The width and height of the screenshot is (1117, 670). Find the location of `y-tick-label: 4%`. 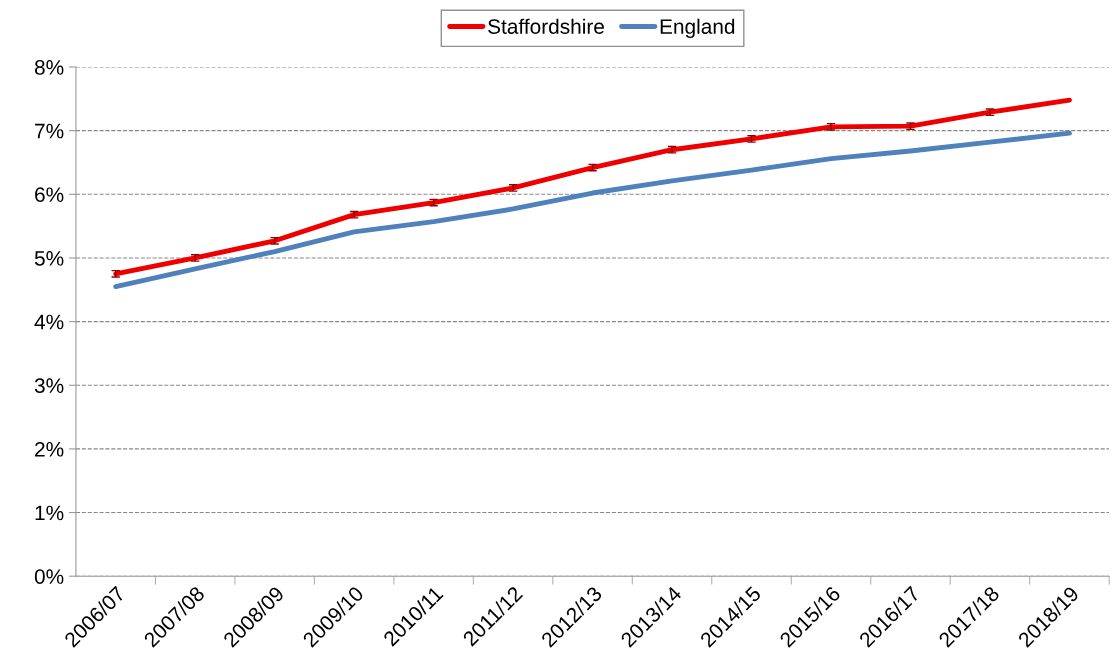

y-tick-label: 4% is located at coordinates (49, 322).